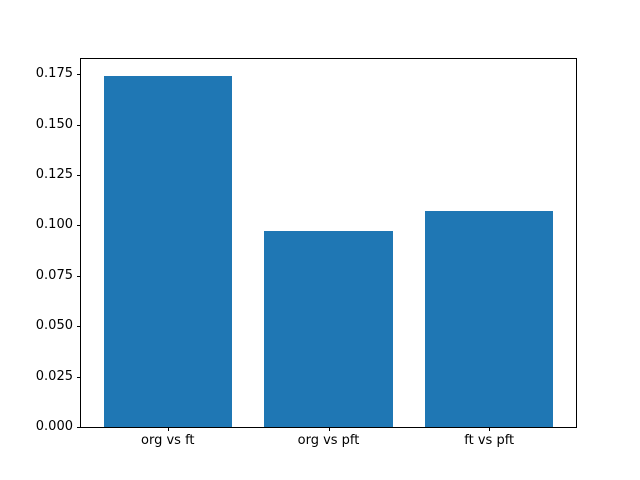 This screenshot has height=480, width=640. What do you see at coordinates (54, 74) in the screenshot?
I see `y-tick-label: 0.175` at bounding box center [54, 74].